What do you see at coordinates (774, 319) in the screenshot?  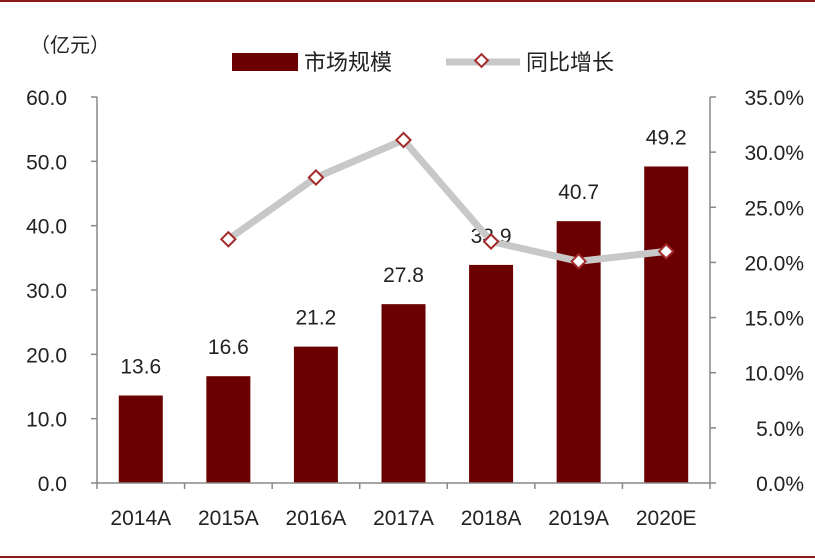 I see `right-tick-label: 15.0%` at bounding box center [774, 319].